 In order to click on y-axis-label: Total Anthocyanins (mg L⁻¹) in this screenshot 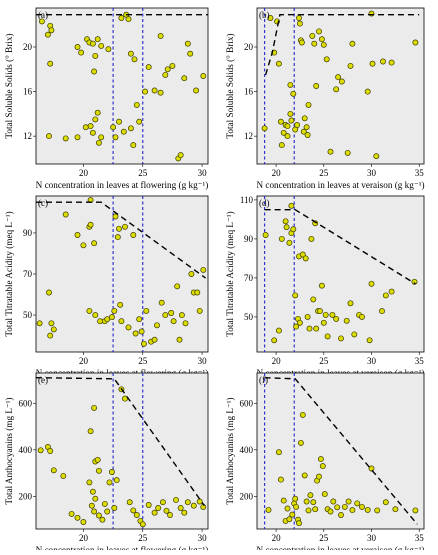, I will do `click(9, 450)`.